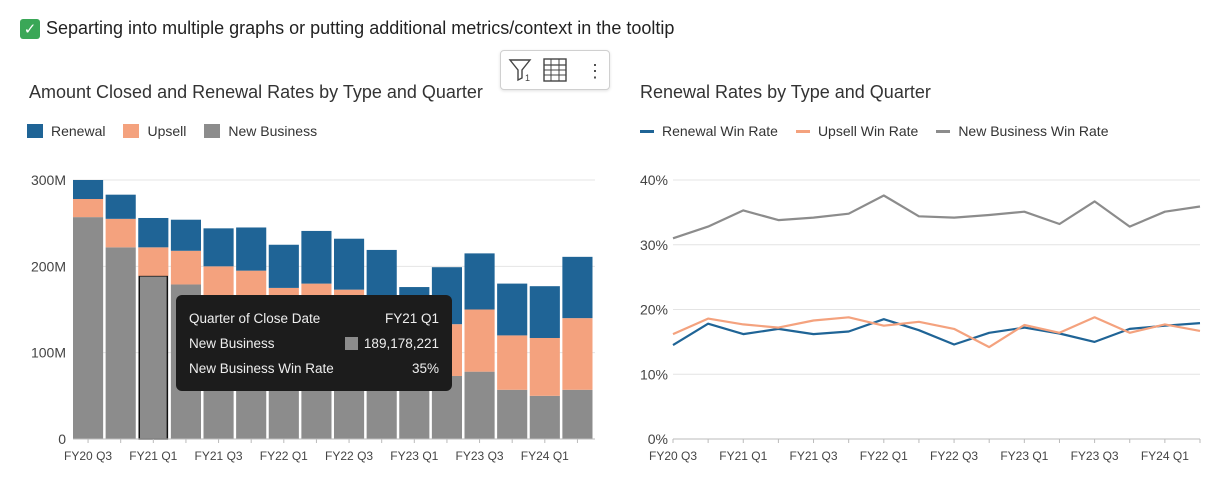  I want to click on legend-item-renewal: Renewal, so click(66, 131).